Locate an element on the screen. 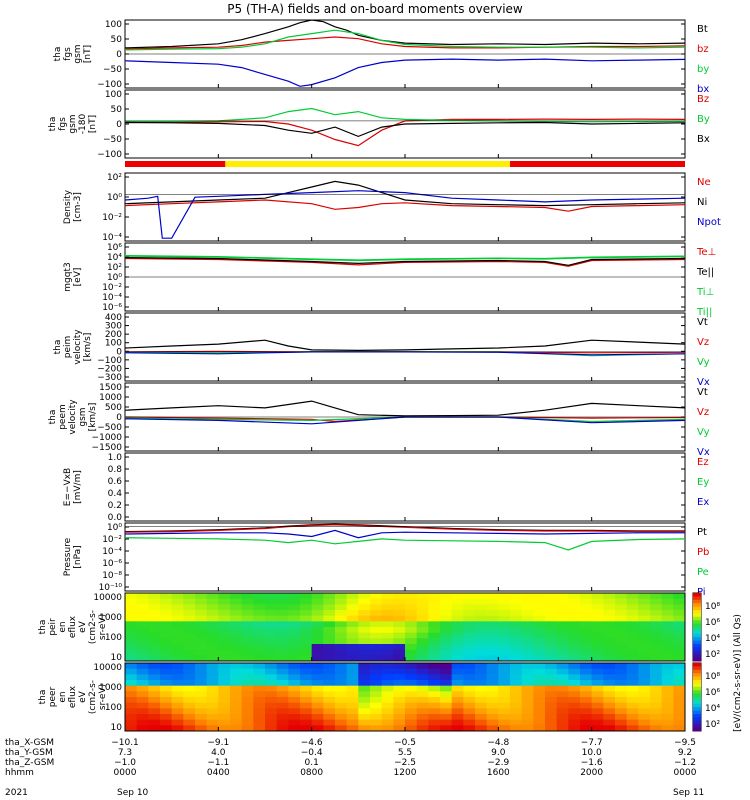 The height and width of the screenshot is (800, 750). colorbar-label: [eV/(cm2-s-sr-eV)] (All Qs) is located at coordinates (738, 673).